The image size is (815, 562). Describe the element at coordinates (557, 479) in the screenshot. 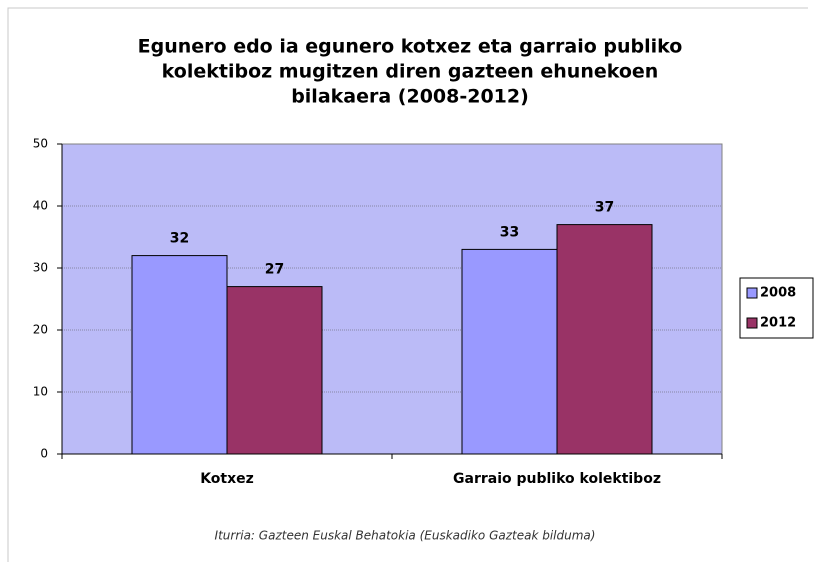

I see `x-tick-label: Garraio publiko kolektiboz` at that location.